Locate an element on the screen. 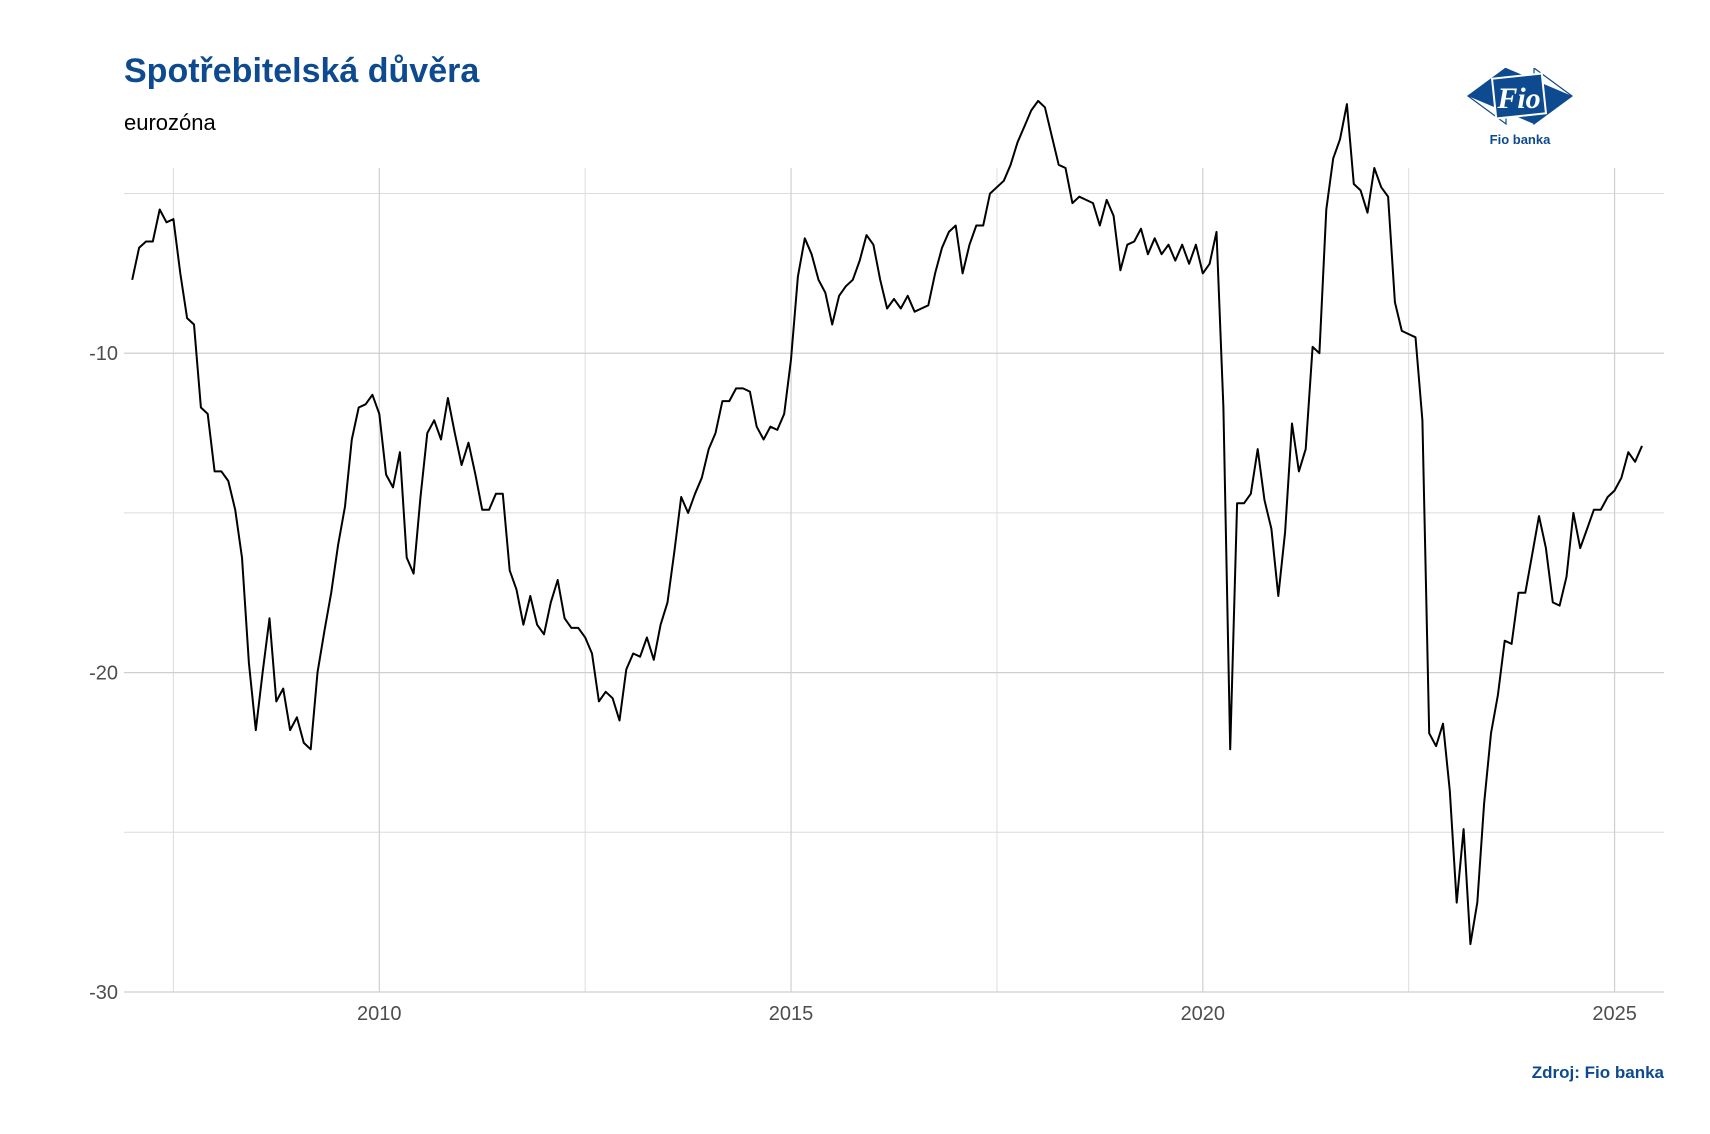  y-tick-label: -10 is located at coordinates (103, 354).